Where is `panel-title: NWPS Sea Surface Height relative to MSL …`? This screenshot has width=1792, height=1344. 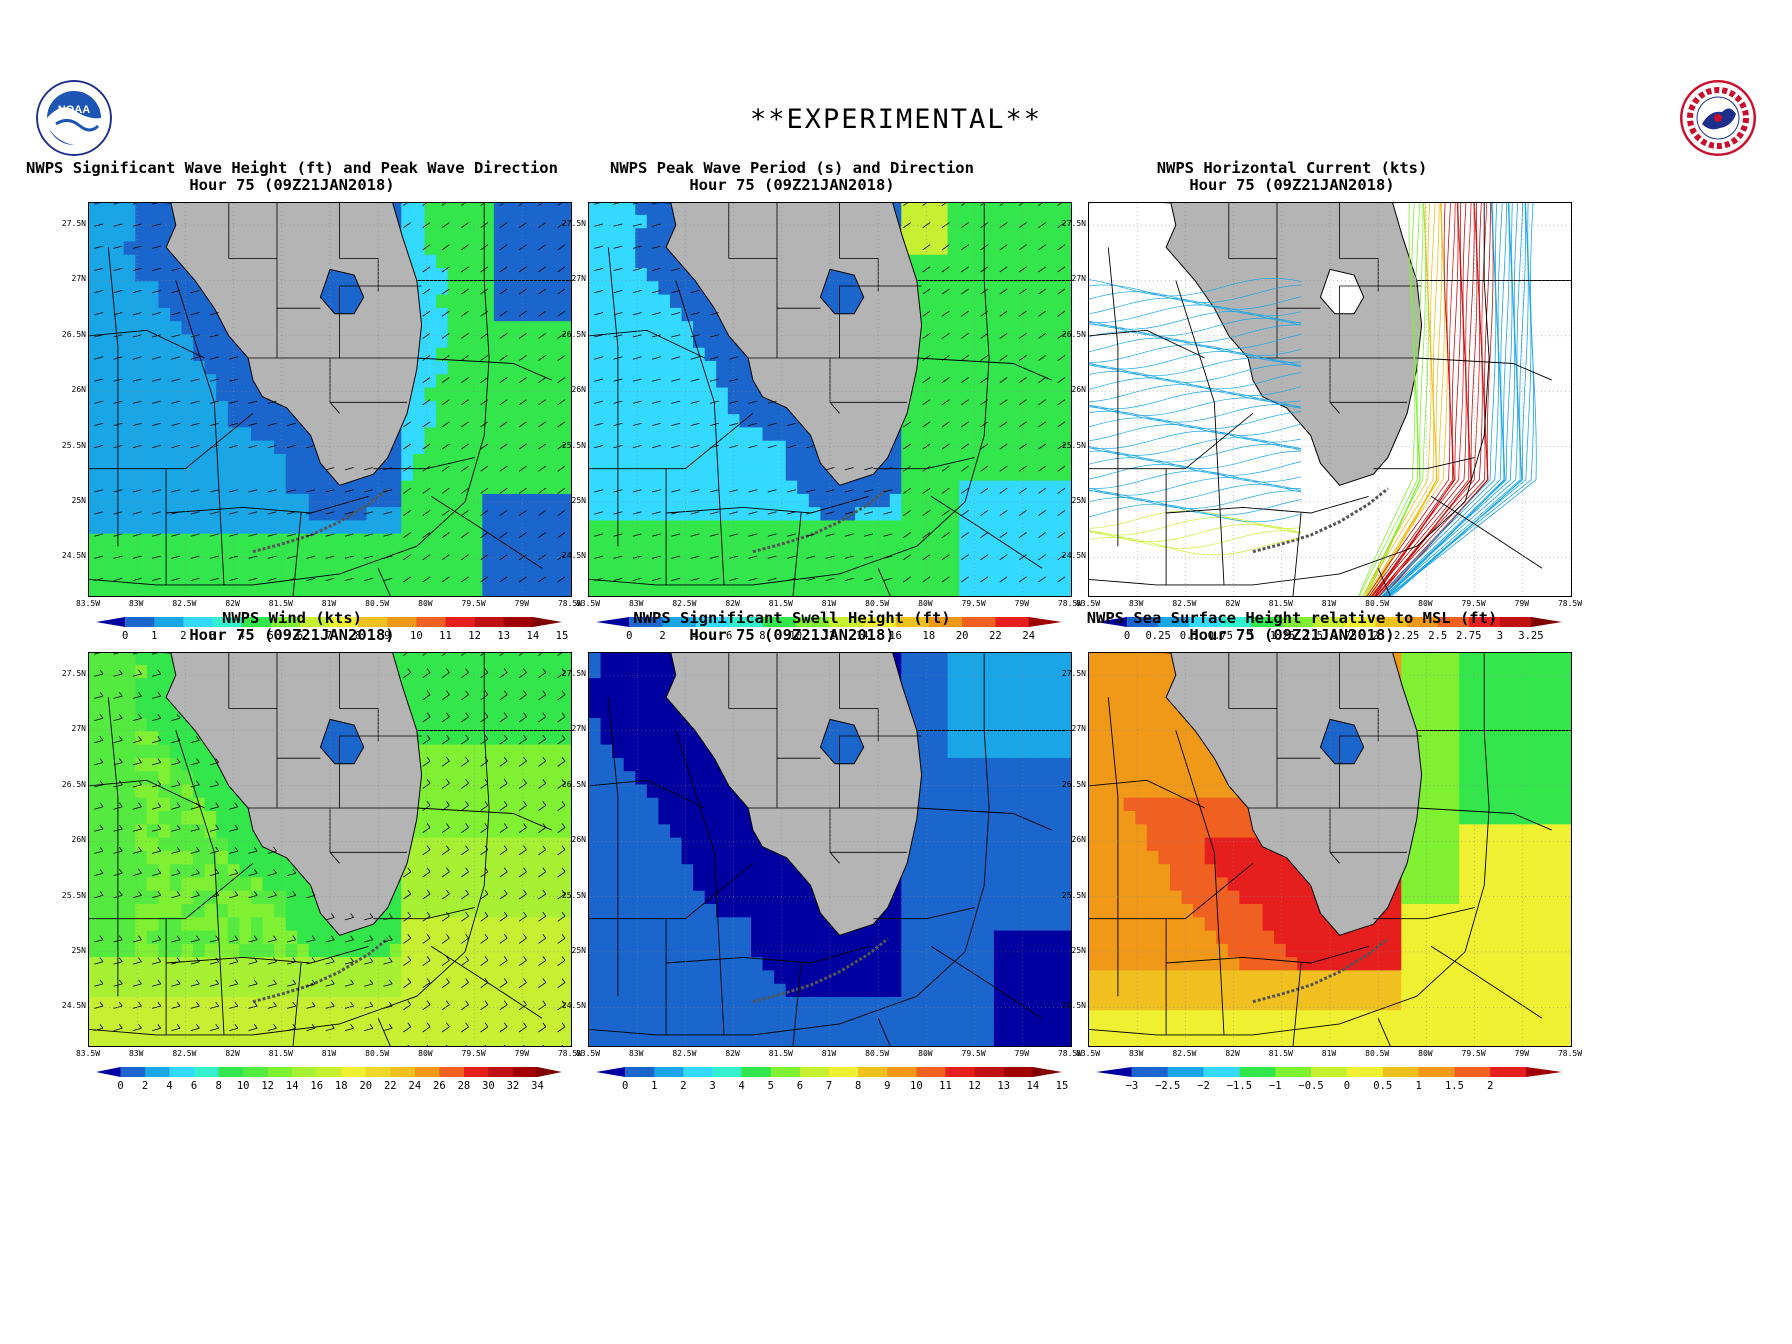 panel-title: NWPS Sea Surface Height relative to MSL … is located at coordinates (1292, 627).